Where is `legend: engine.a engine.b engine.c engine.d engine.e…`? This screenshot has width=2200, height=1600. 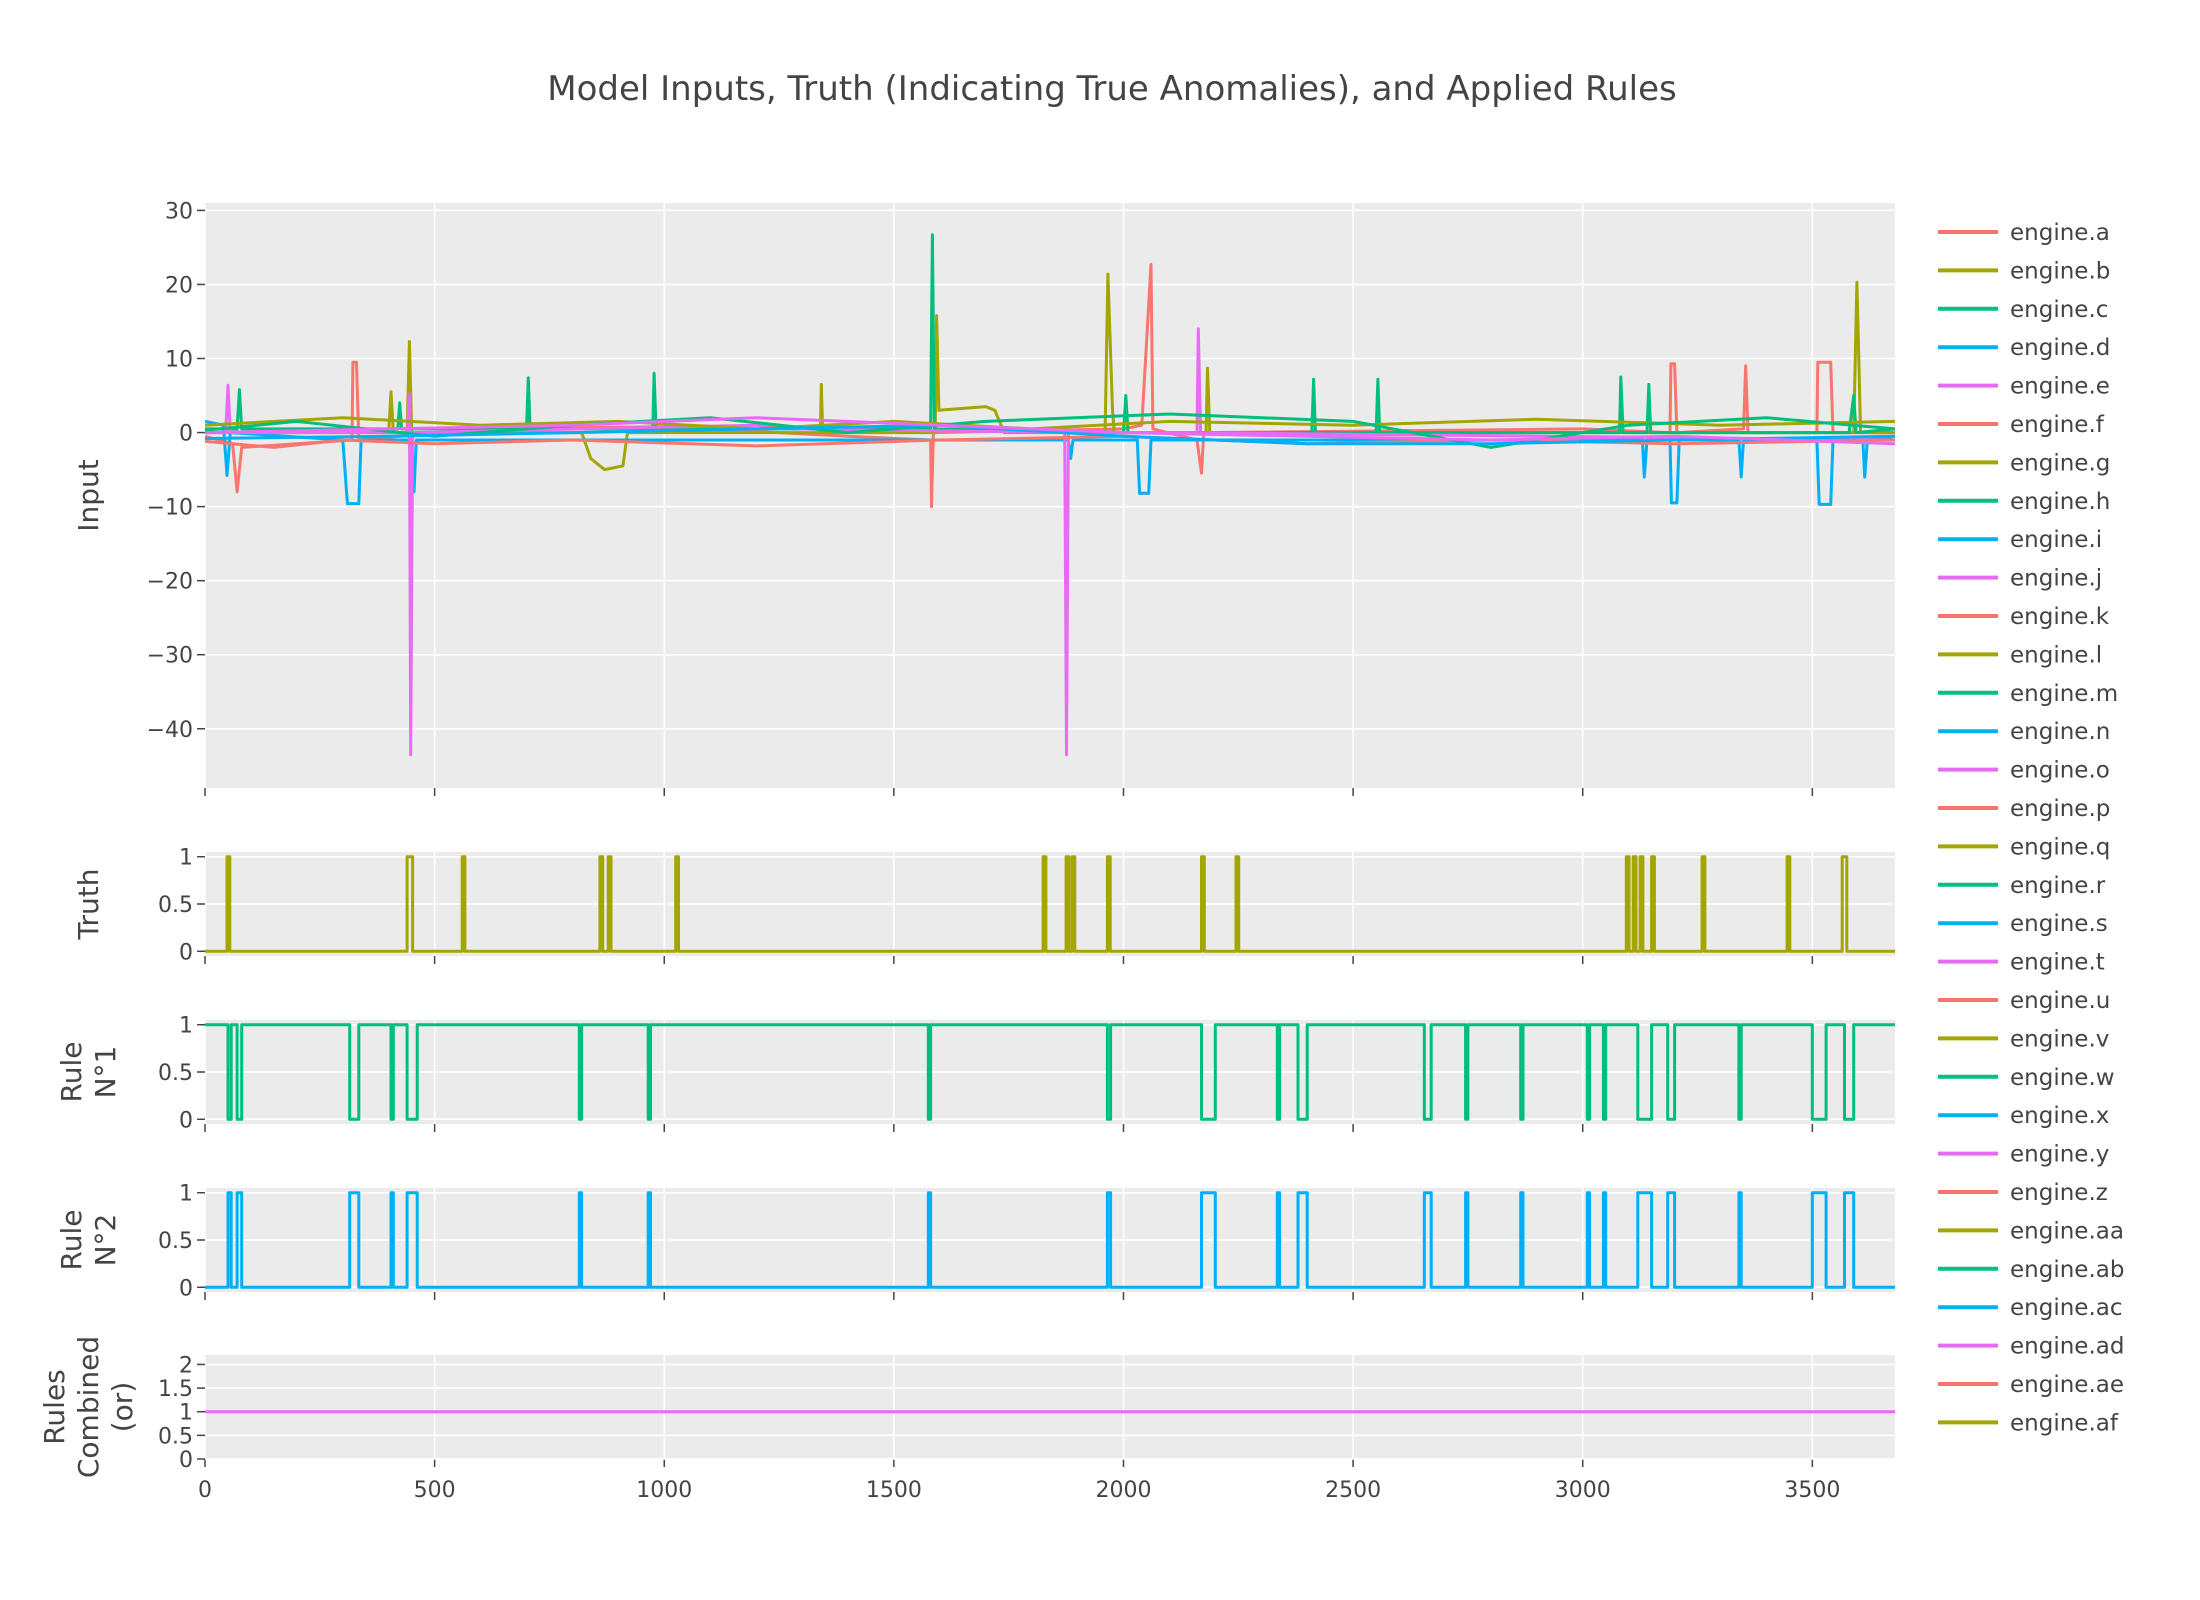
legend: engine.a engine.b engine.c engine.d engine.e… is located at coordinates (2031, 828).